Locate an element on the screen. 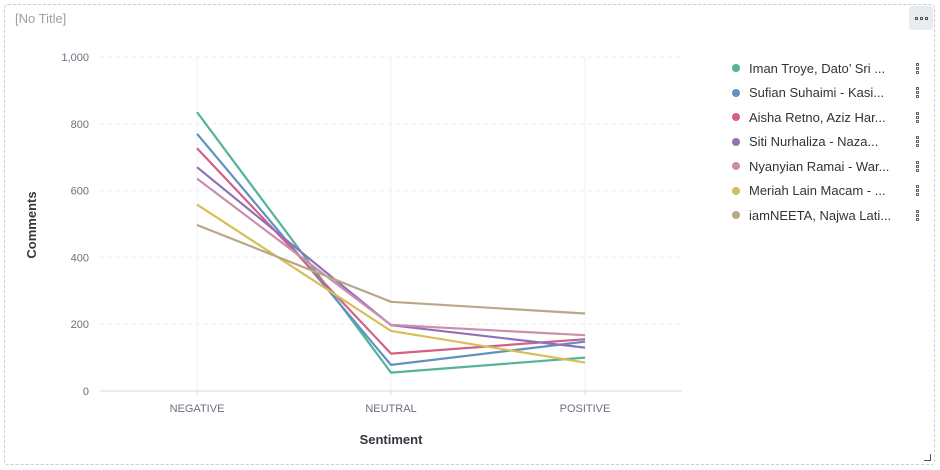  y-tick-label: 200 is located at coordinates (80, 325).